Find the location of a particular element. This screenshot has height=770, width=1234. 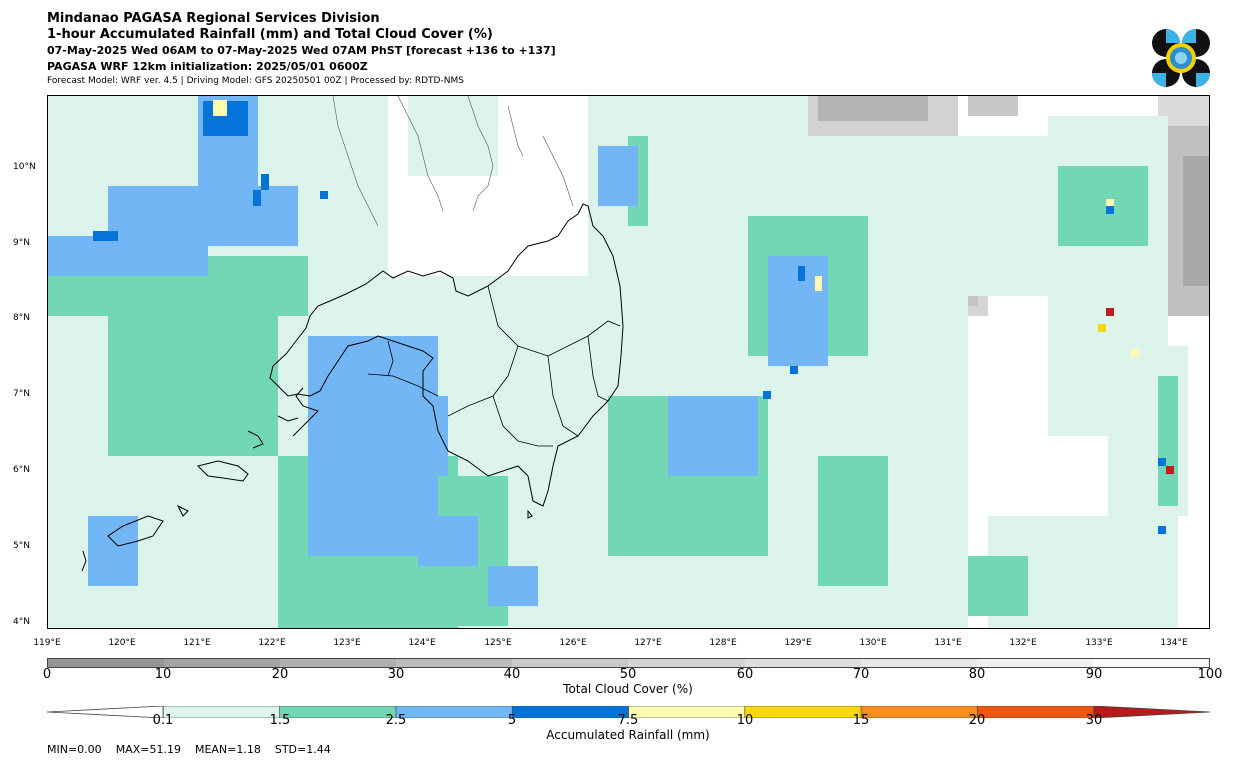

rain-tick: 15 is located at coordinates (861, 720).